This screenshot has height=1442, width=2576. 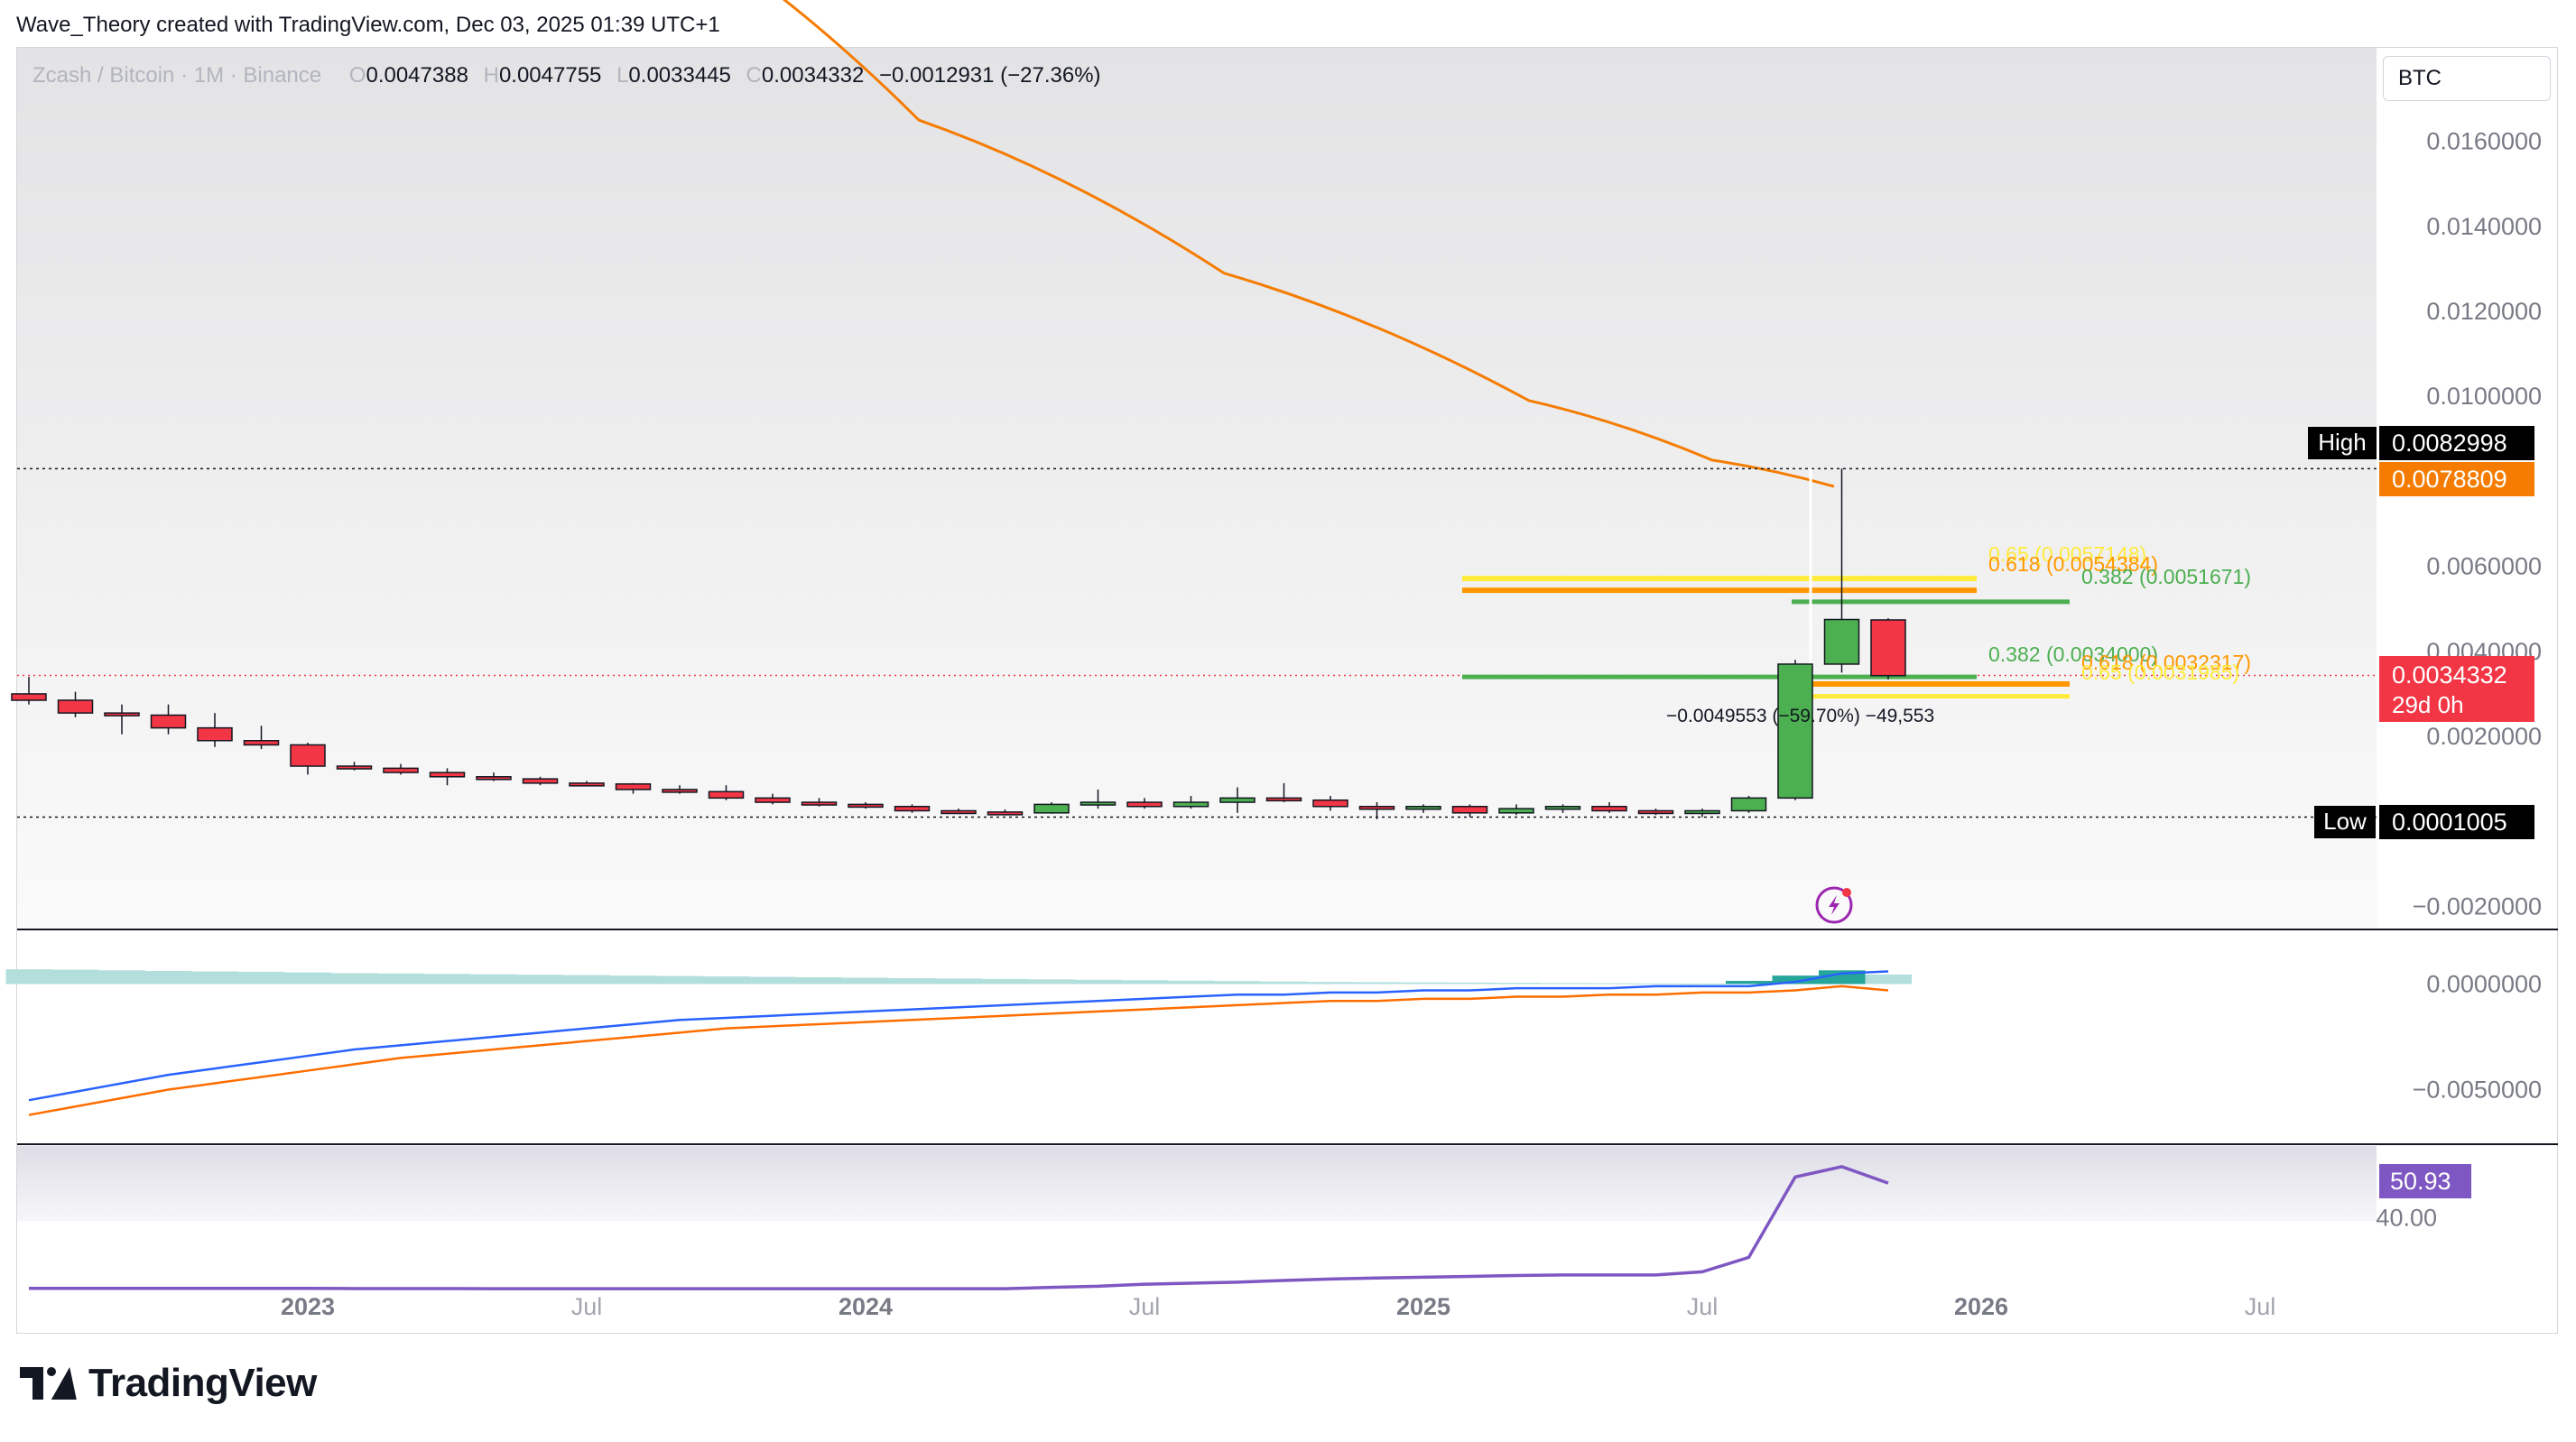 What do you see at coordinates (679, 75) in the screenshot?
I see `low-value: 0.0033445` at bounding box center [679, 75].